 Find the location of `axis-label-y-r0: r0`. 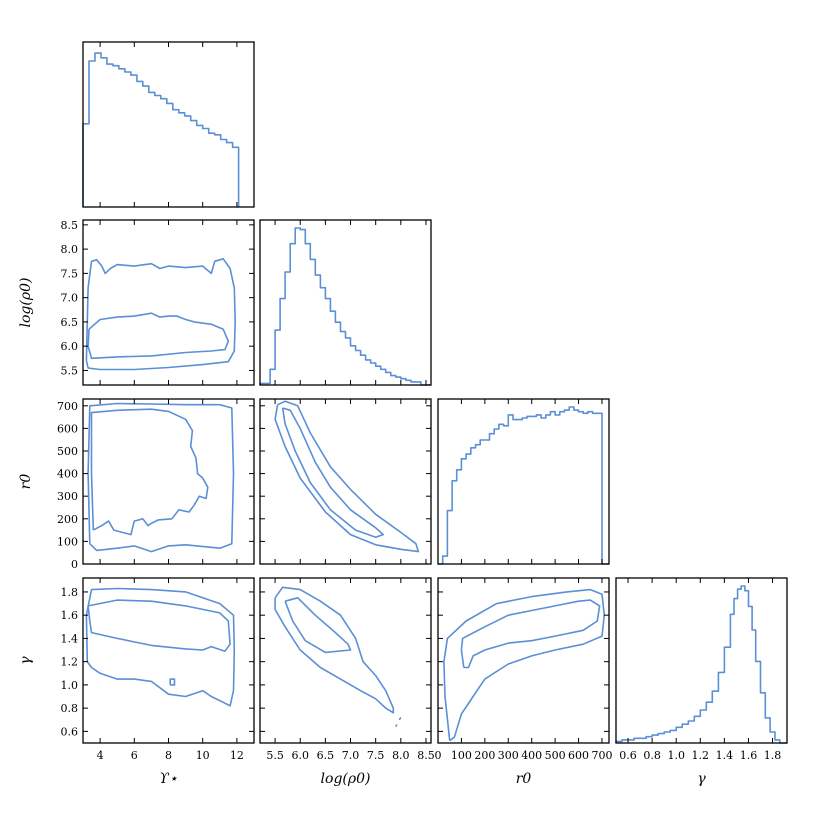

axis-label-y-r0: r0 is located at coordinates (26, 482).